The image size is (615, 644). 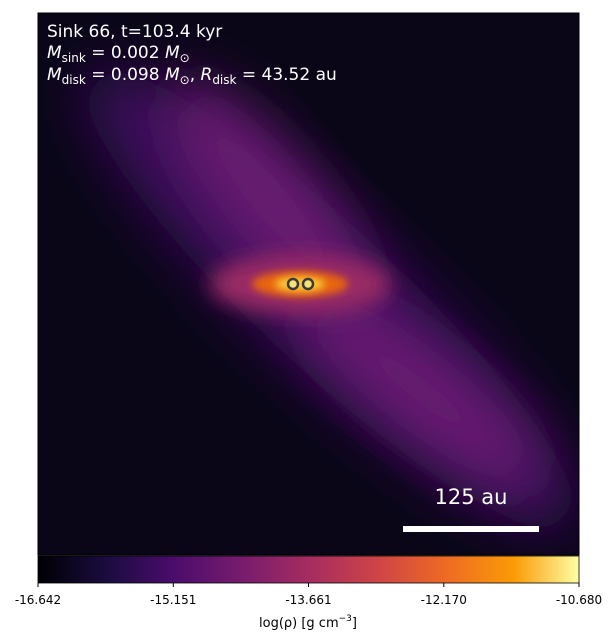 I want to click on colorbar-tick-label: -13.661, so click(x=308, y=600).